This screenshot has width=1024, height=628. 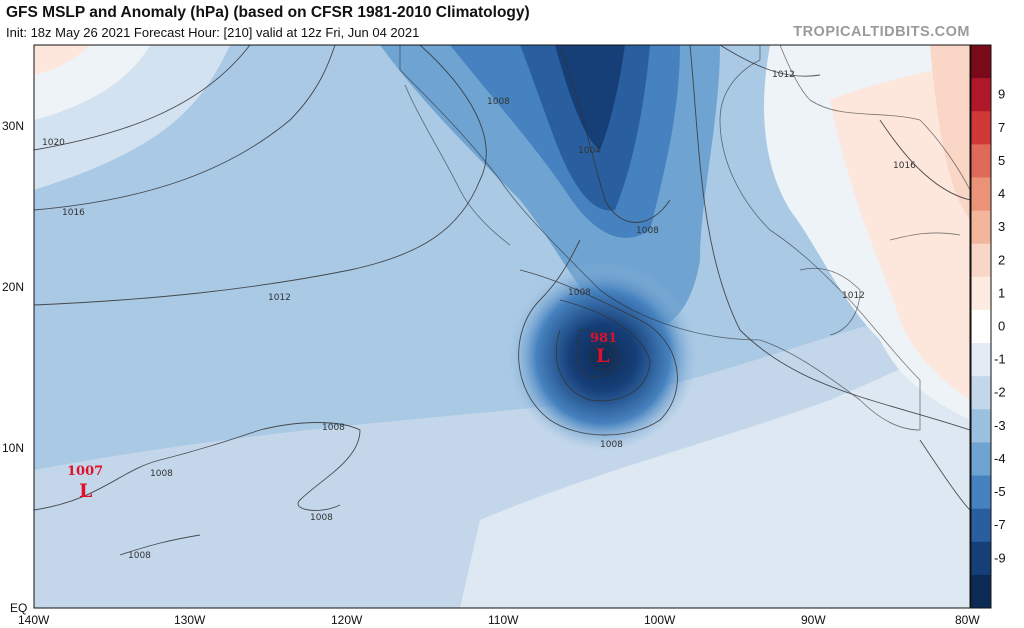 I want to click on low-pressure-value: 981, so click(x=603, y=338).